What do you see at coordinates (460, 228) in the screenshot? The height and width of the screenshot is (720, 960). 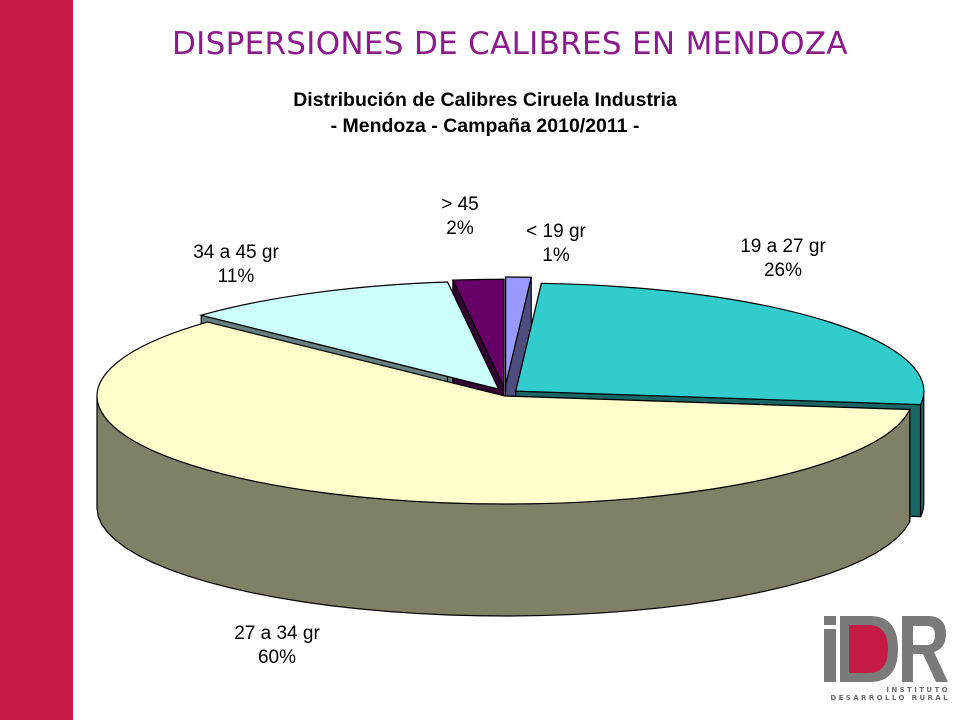 I see `data-label-percent: 2%` at bounding box center [460, 228].